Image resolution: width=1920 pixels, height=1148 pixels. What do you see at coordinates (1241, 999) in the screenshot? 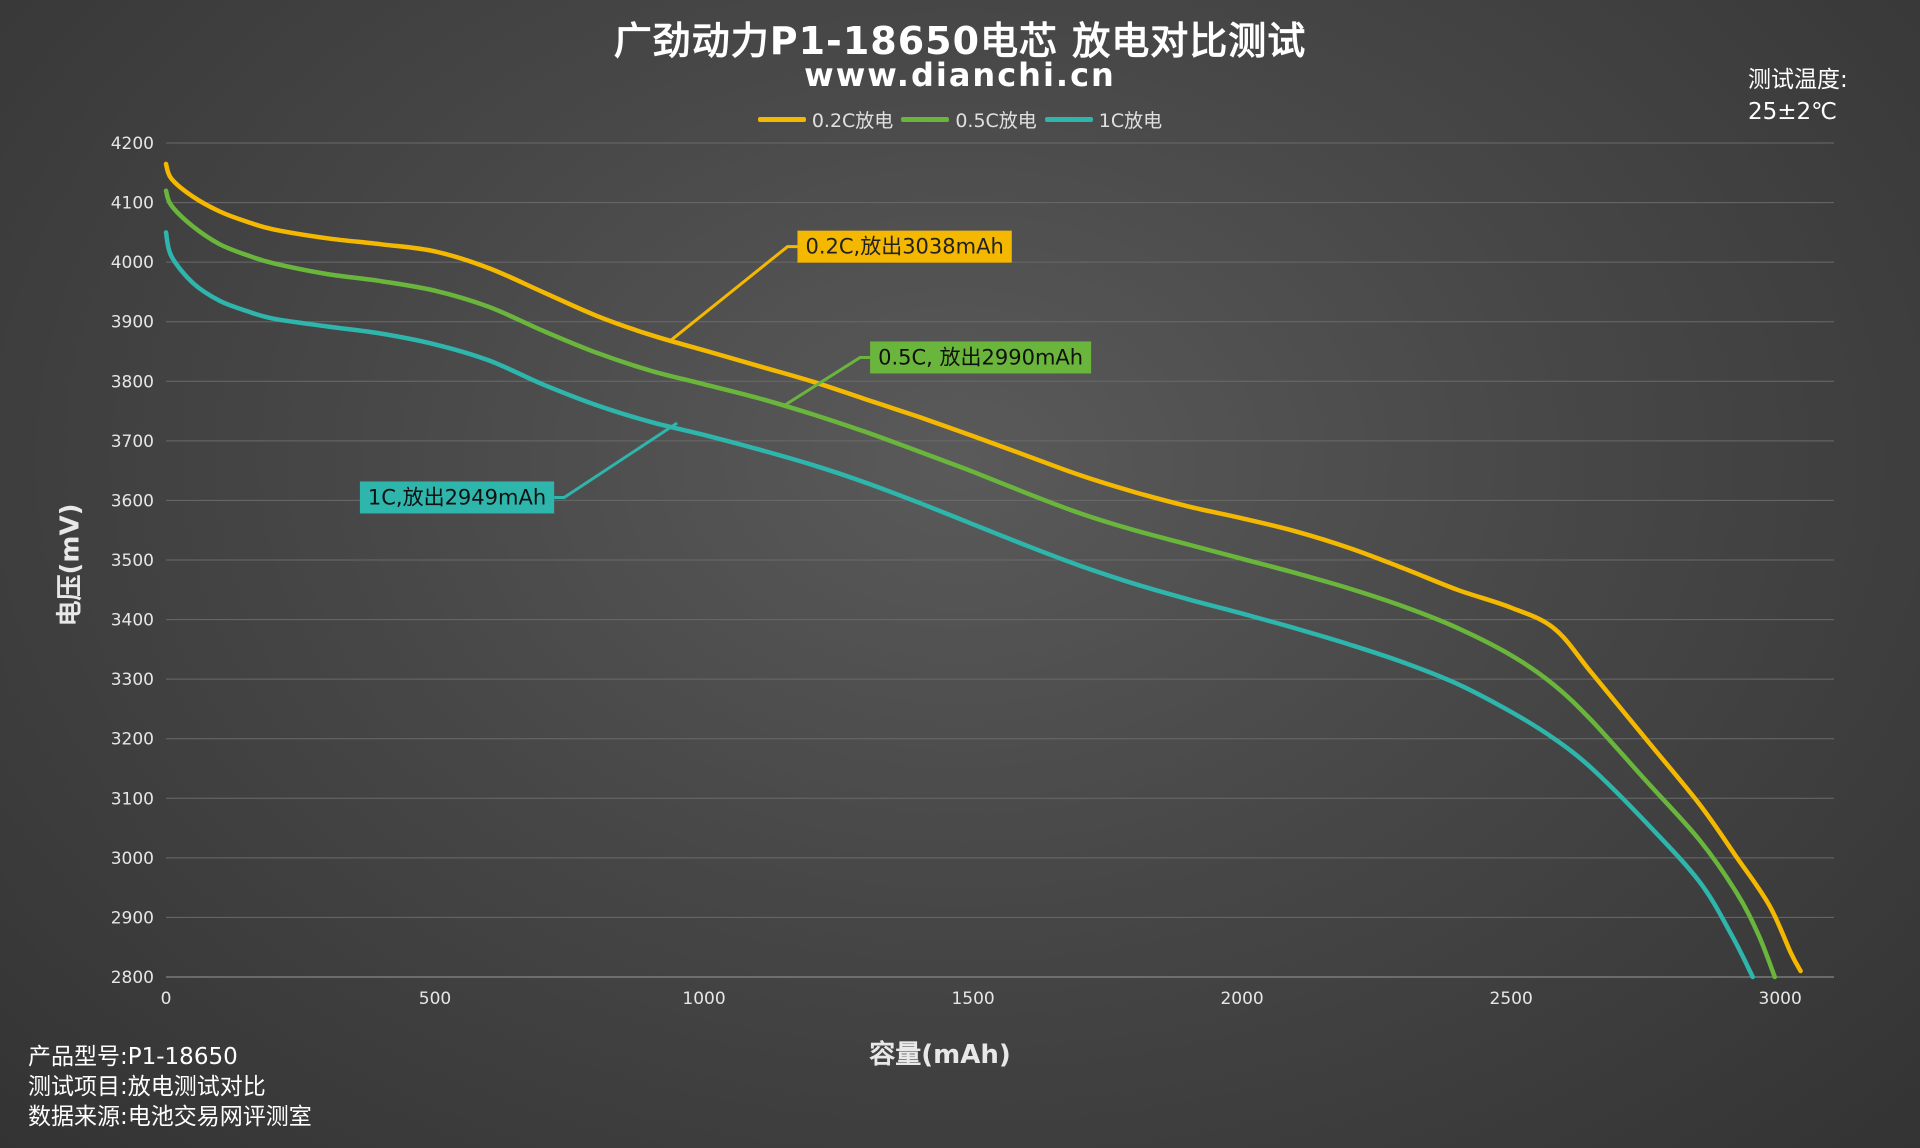
I see `x-tick-label-2000: 2000` at bounding box center [1241, 999].